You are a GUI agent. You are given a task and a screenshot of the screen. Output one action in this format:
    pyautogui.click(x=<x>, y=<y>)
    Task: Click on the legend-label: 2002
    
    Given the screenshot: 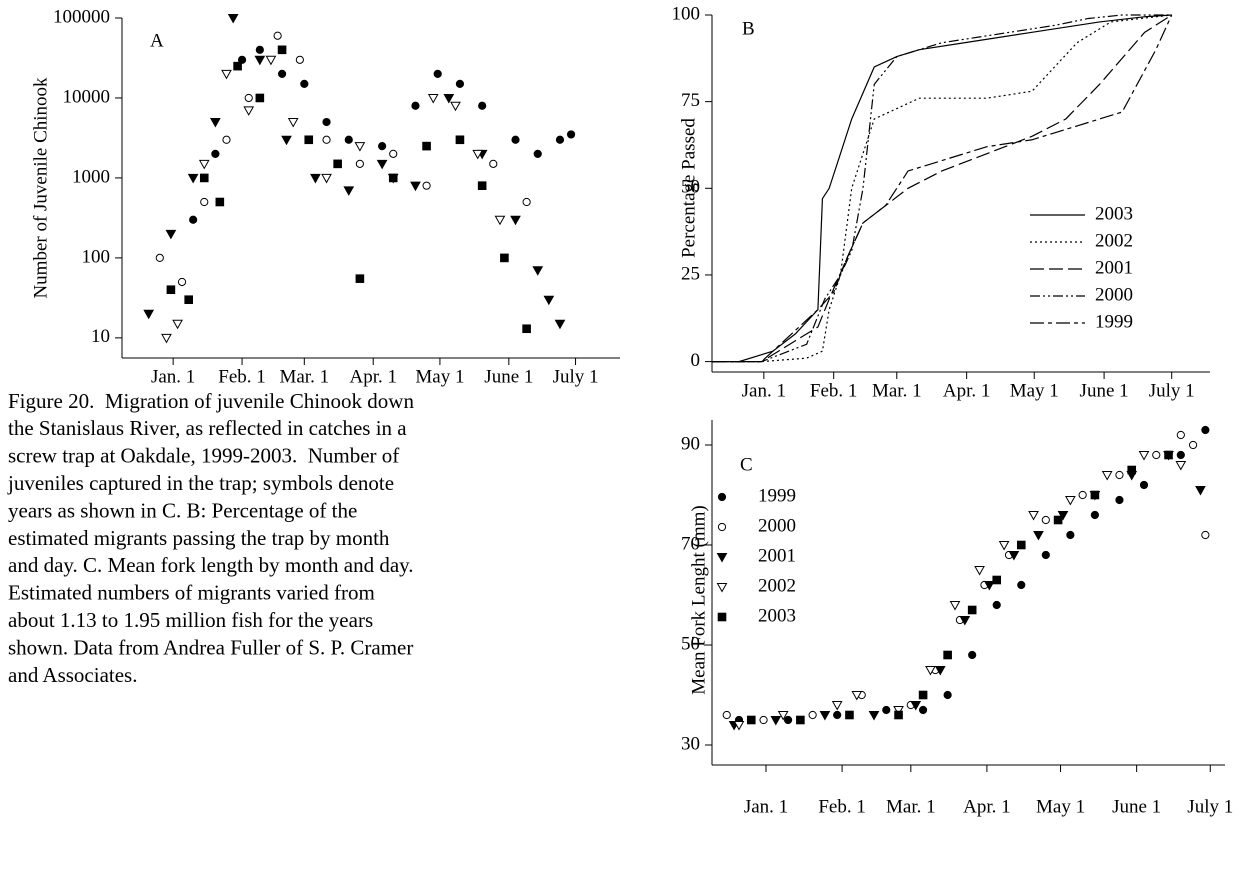 What is the action you would take?
    pyautogui.click(x=777, y=585)
    